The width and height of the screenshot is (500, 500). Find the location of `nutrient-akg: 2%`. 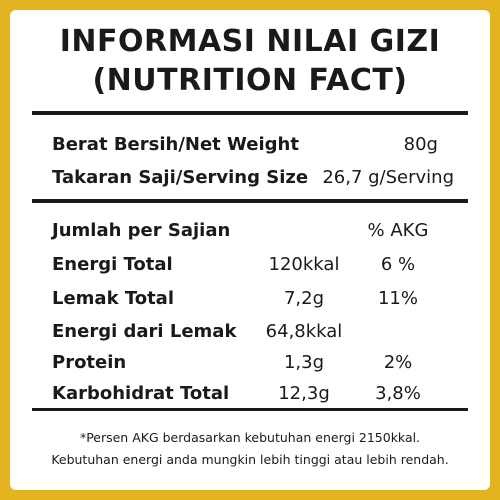

nutrient-akg: 2% is located at coordinates (398, 362).